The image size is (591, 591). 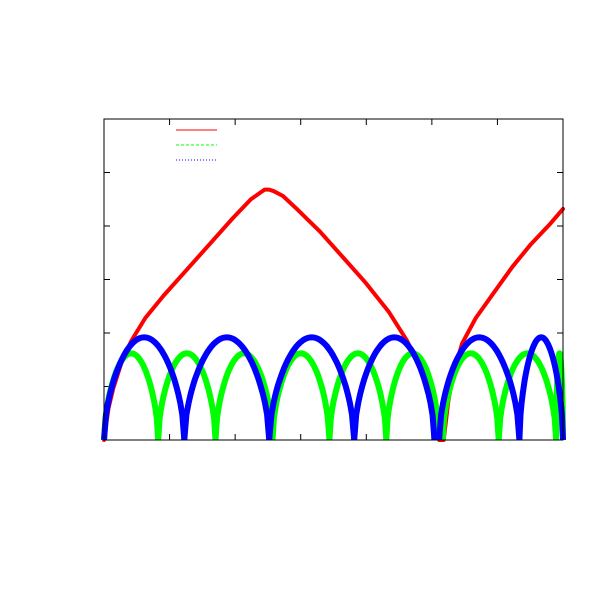 What do you see at coordinates (196, 145) in the screenshot?
I see `legend` at bounding box center [196, 145].